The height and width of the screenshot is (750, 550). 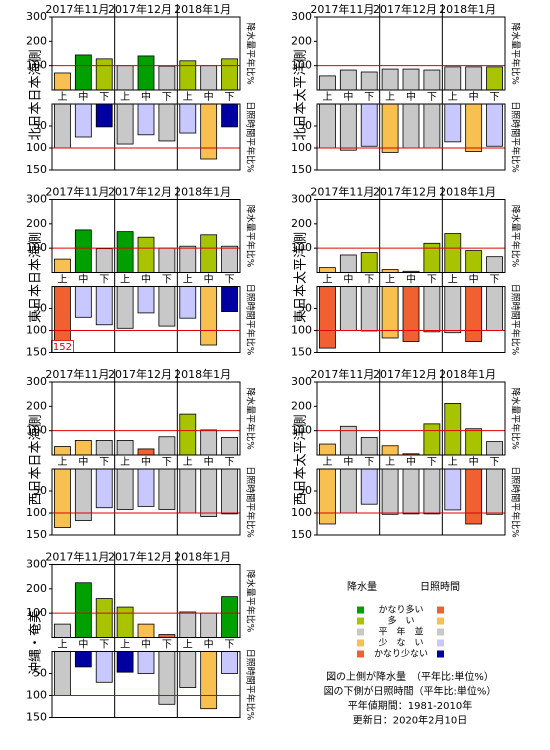 What do you see at coordinates (62, 347) in the screenshot?
I see `overflow-label: 152` at bounding box center [62, 347].